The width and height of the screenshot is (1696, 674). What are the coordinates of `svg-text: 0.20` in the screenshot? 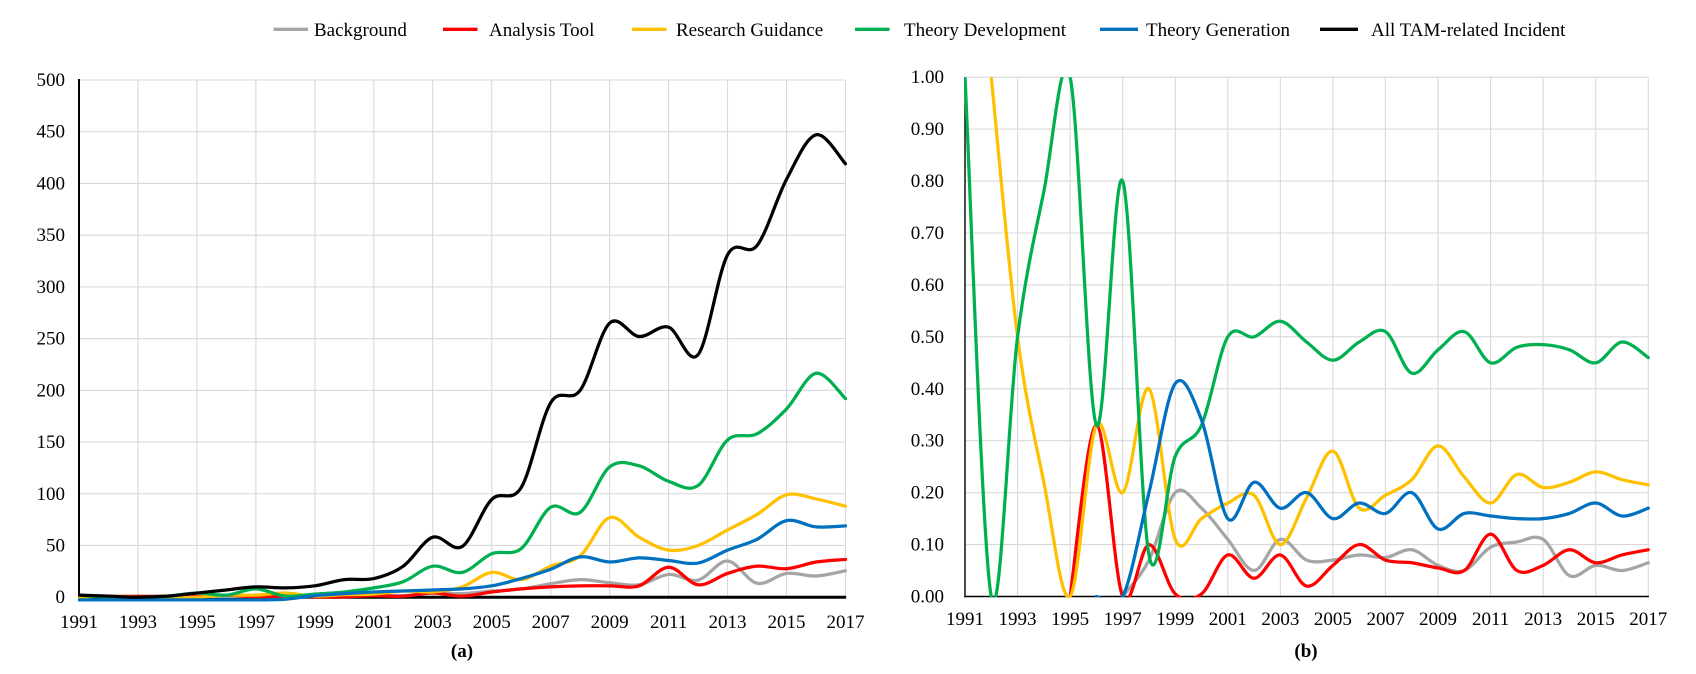 It's located at (927, 493).